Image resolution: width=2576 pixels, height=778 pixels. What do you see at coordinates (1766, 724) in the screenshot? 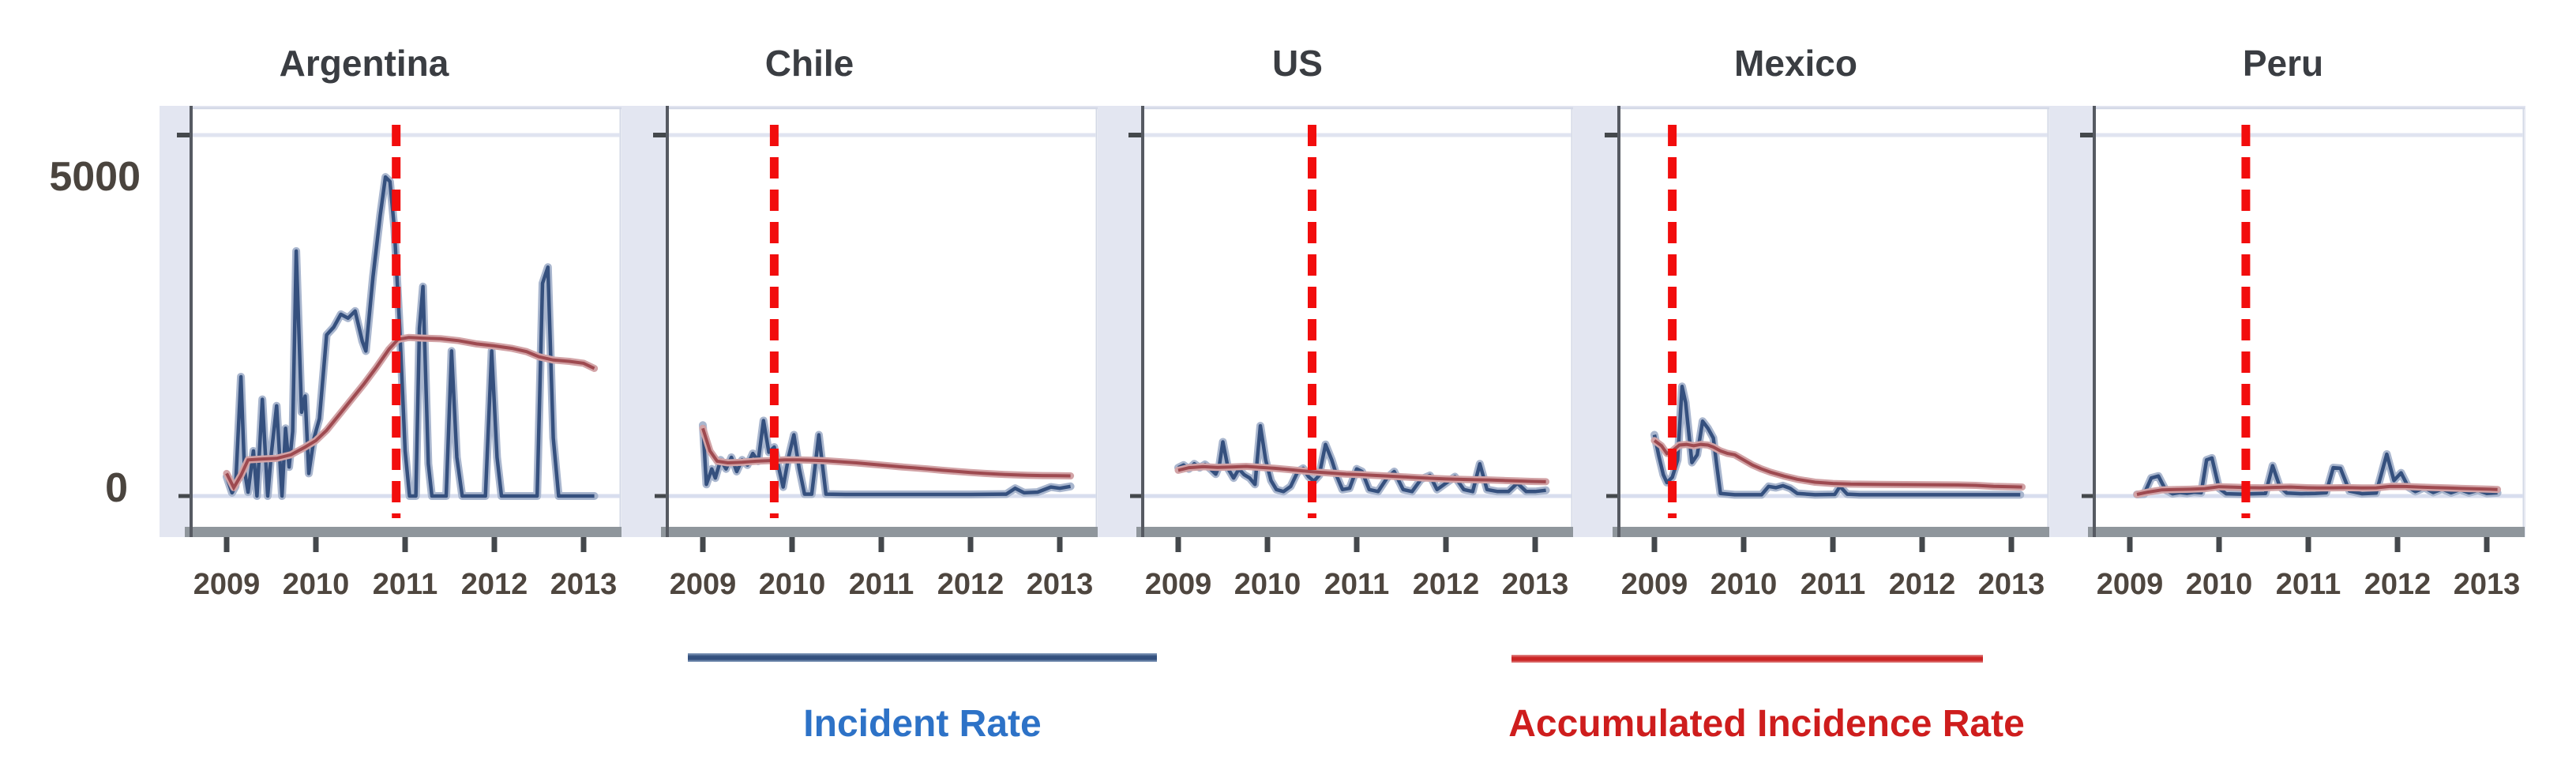
I see `legend-accumulated-label: Accumulated Incidence Rate` at bounding box center [1766, 724].